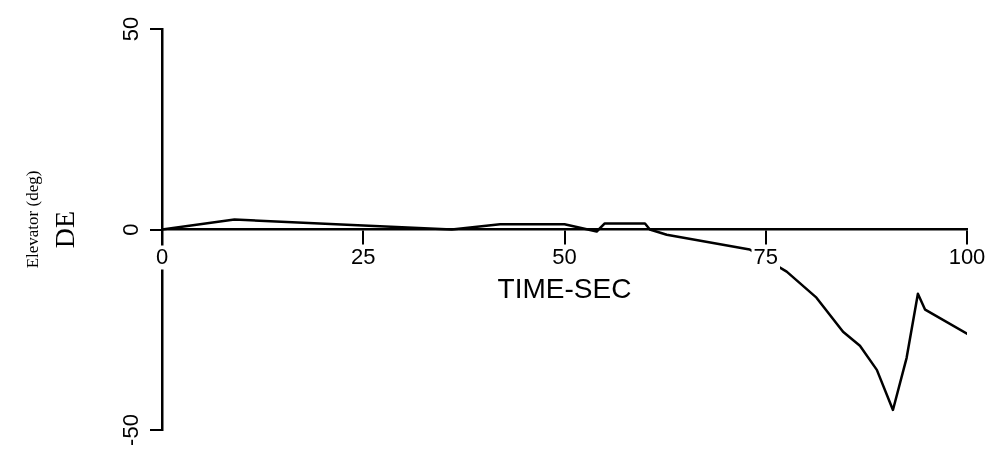 Image resolution: width=1003 pixels, height=449 pixels. I want to click on x-tick-label: 75, so click(765, 256).